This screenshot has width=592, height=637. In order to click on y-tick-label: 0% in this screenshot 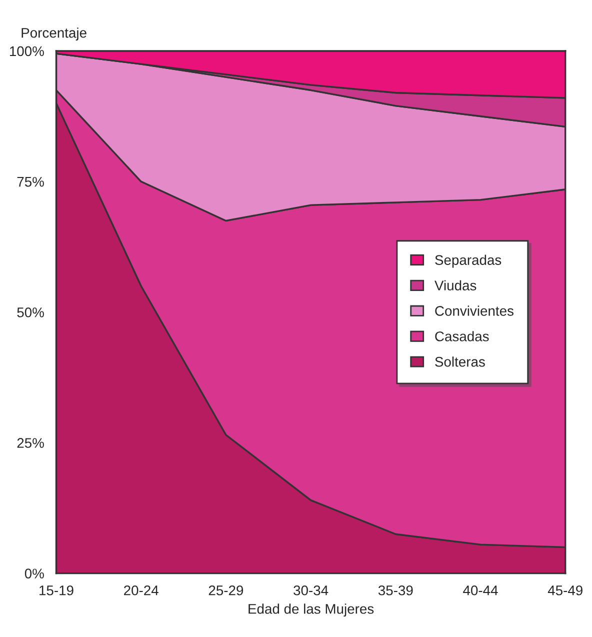, I will do `click(34, 573)`.